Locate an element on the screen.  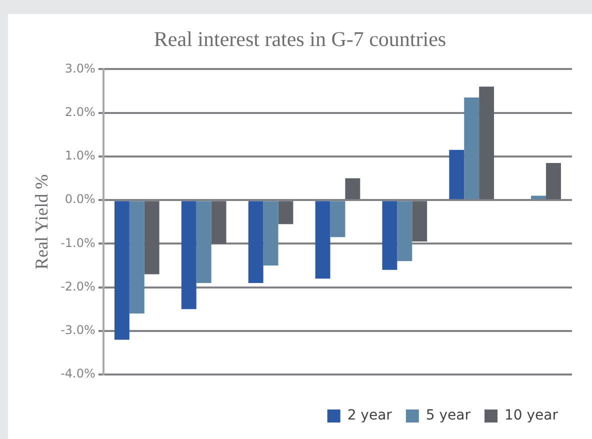
y-tick-label: -2.0% is located at coordinates (78, 286).